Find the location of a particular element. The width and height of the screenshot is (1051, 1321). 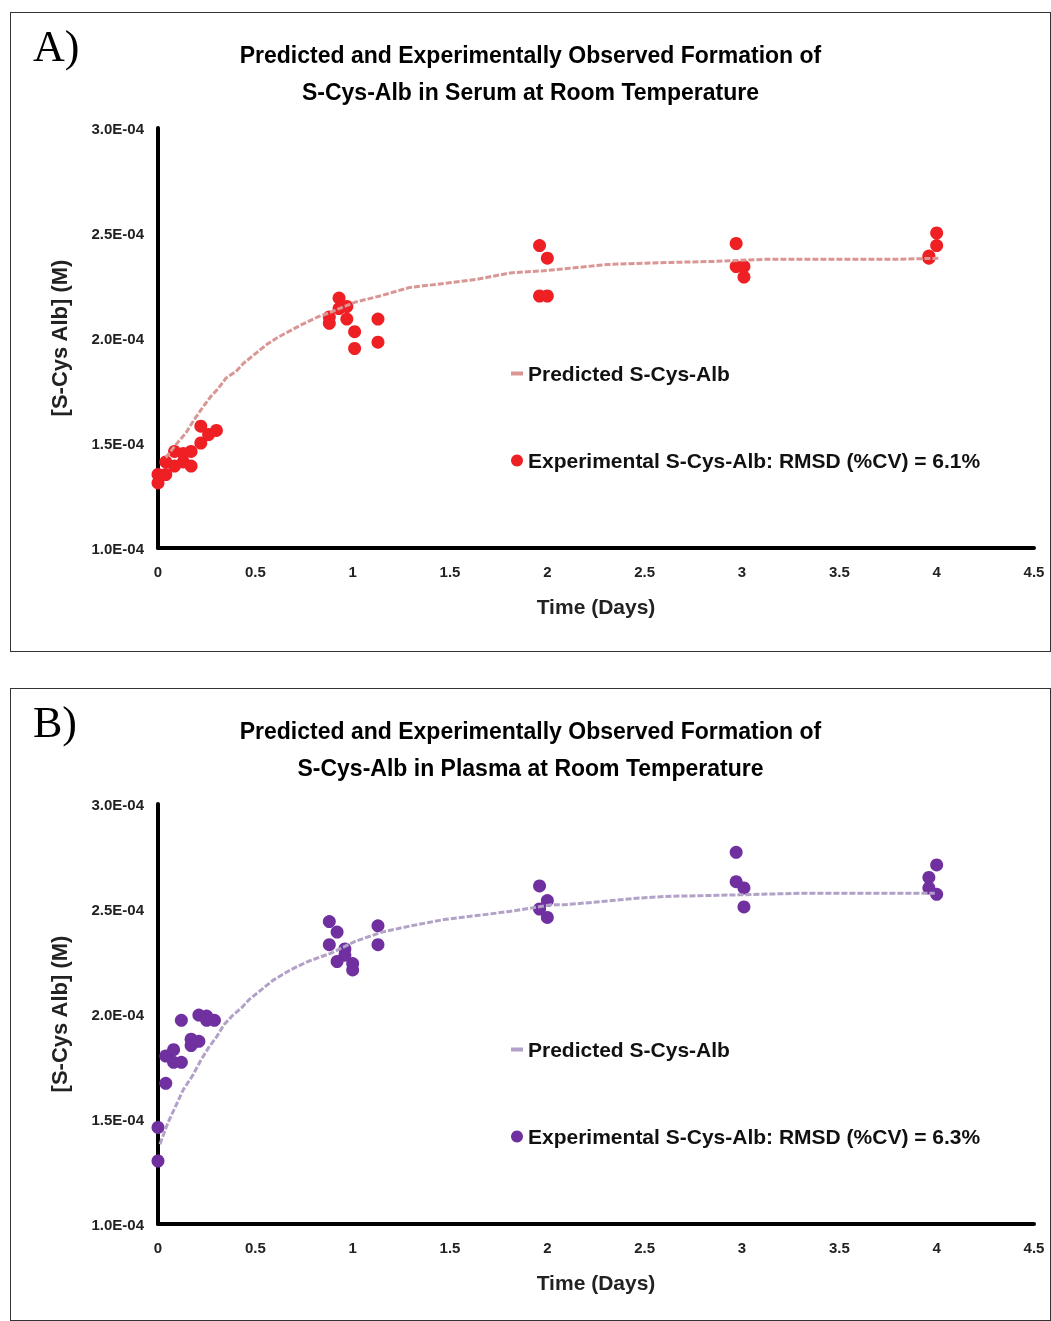

legend-label: Experimental S-Cys-Alb: RMSD (%CV) = 6.1% is located at coordinates (754, 460).